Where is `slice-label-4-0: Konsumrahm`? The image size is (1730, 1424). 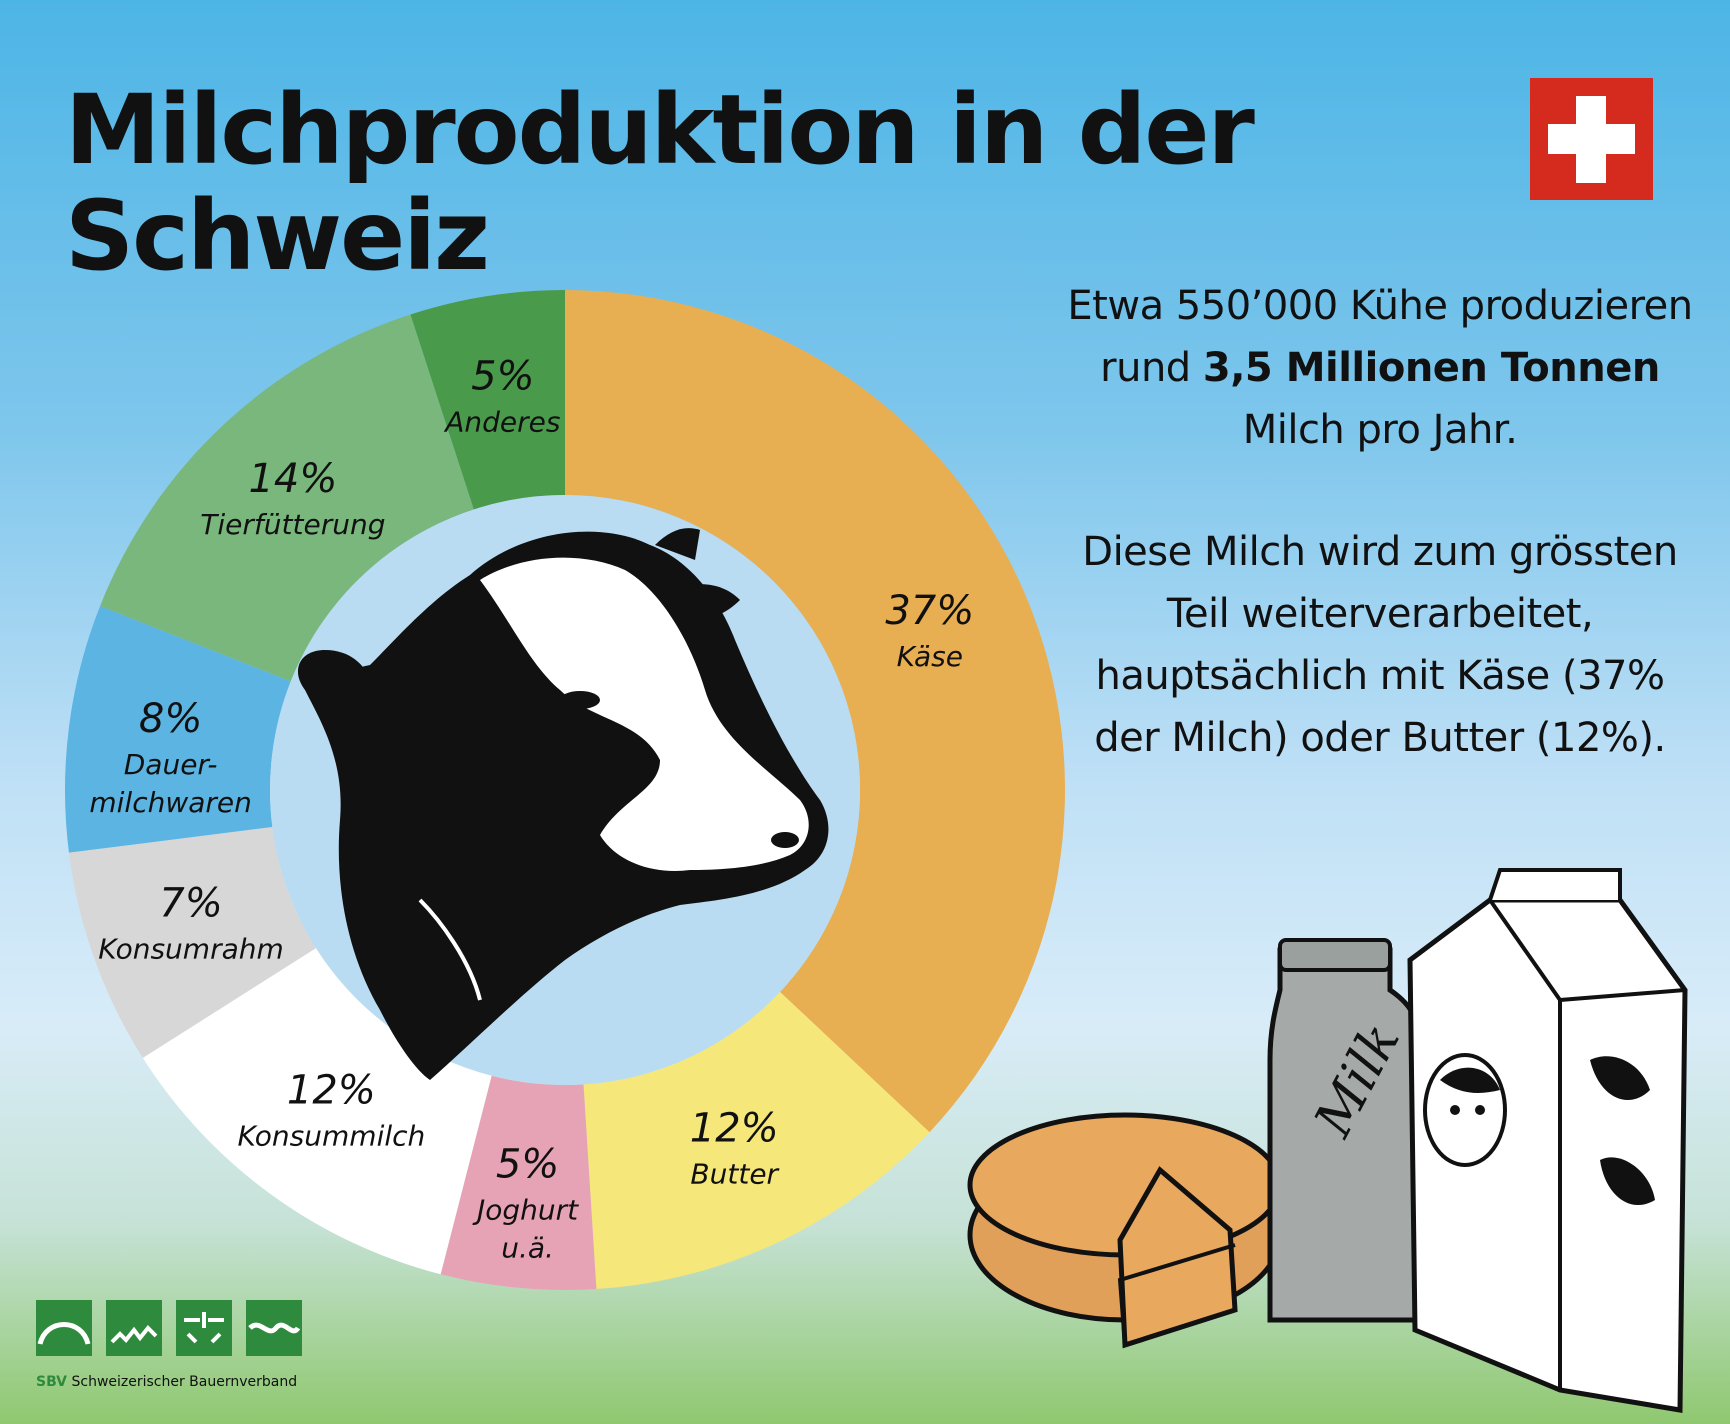 slice-label-4-0: Konsumrahm is located at coordinates (191, 949).